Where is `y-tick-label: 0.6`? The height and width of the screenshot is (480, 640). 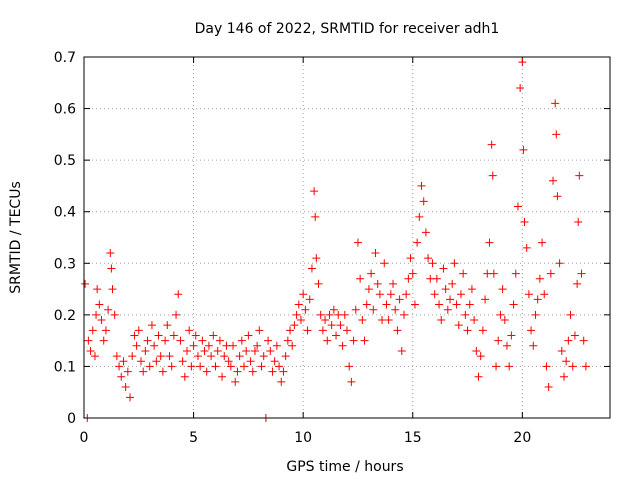
y-tick-label: 0.6 is located at coordinates (65, 110).